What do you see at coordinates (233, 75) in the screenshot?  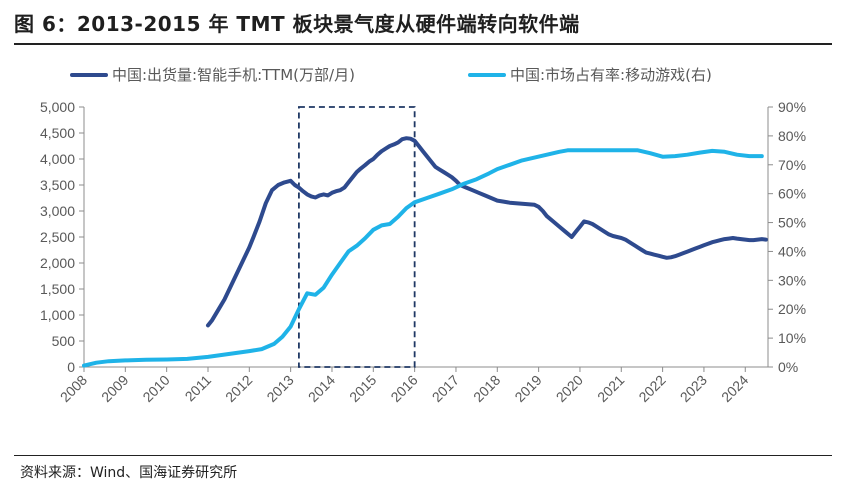 I see `legend-label: 中国:出货量:智能手机:TTM(万部/月)` at bounding box center [233, 75].